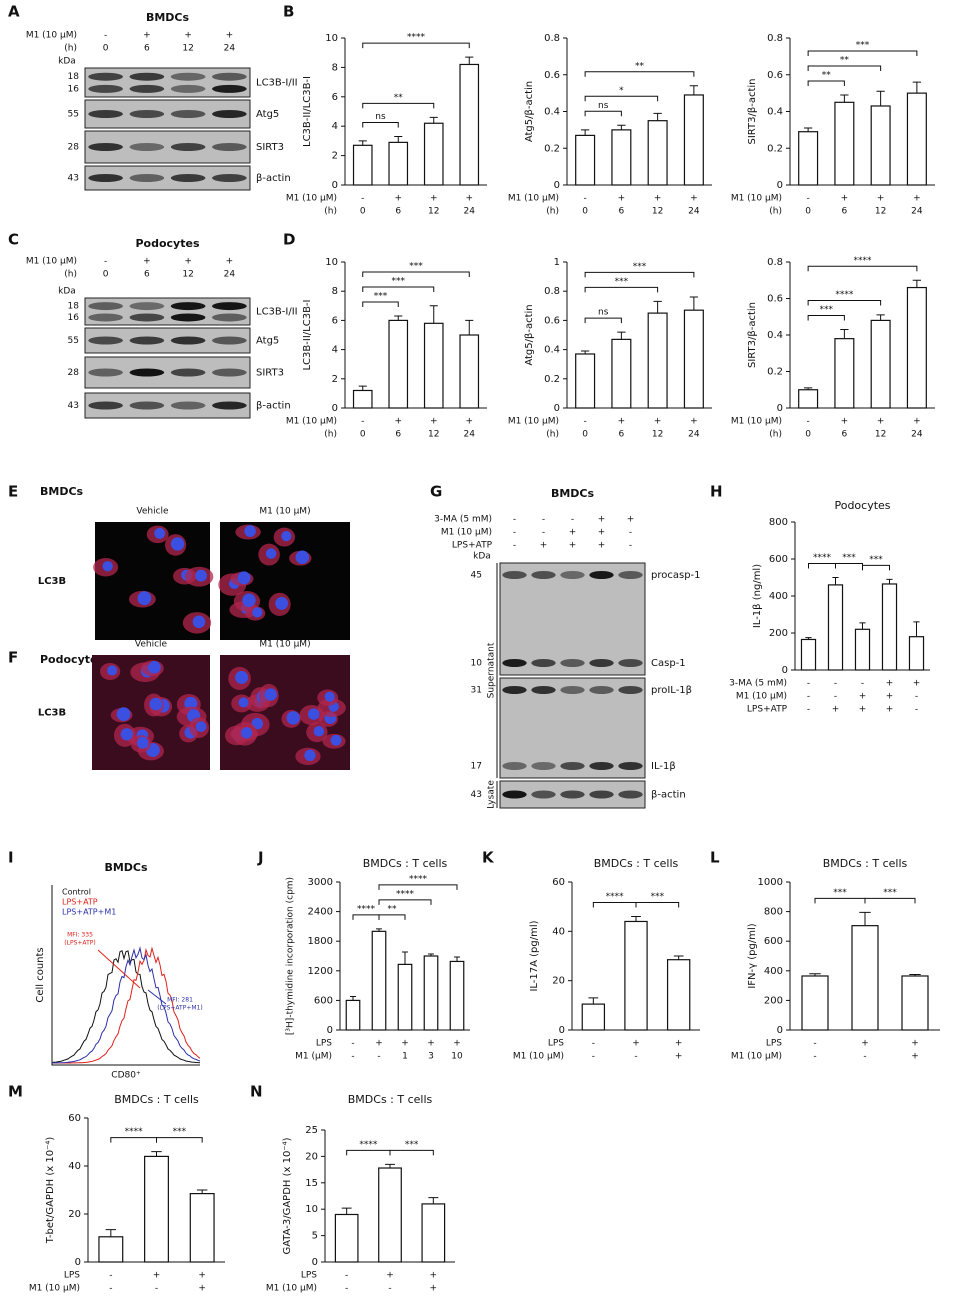 The image size is (957, 1299). Describe the element at coordinates (126, 1006) in the screenshot. I see `flow-curve` at that location.